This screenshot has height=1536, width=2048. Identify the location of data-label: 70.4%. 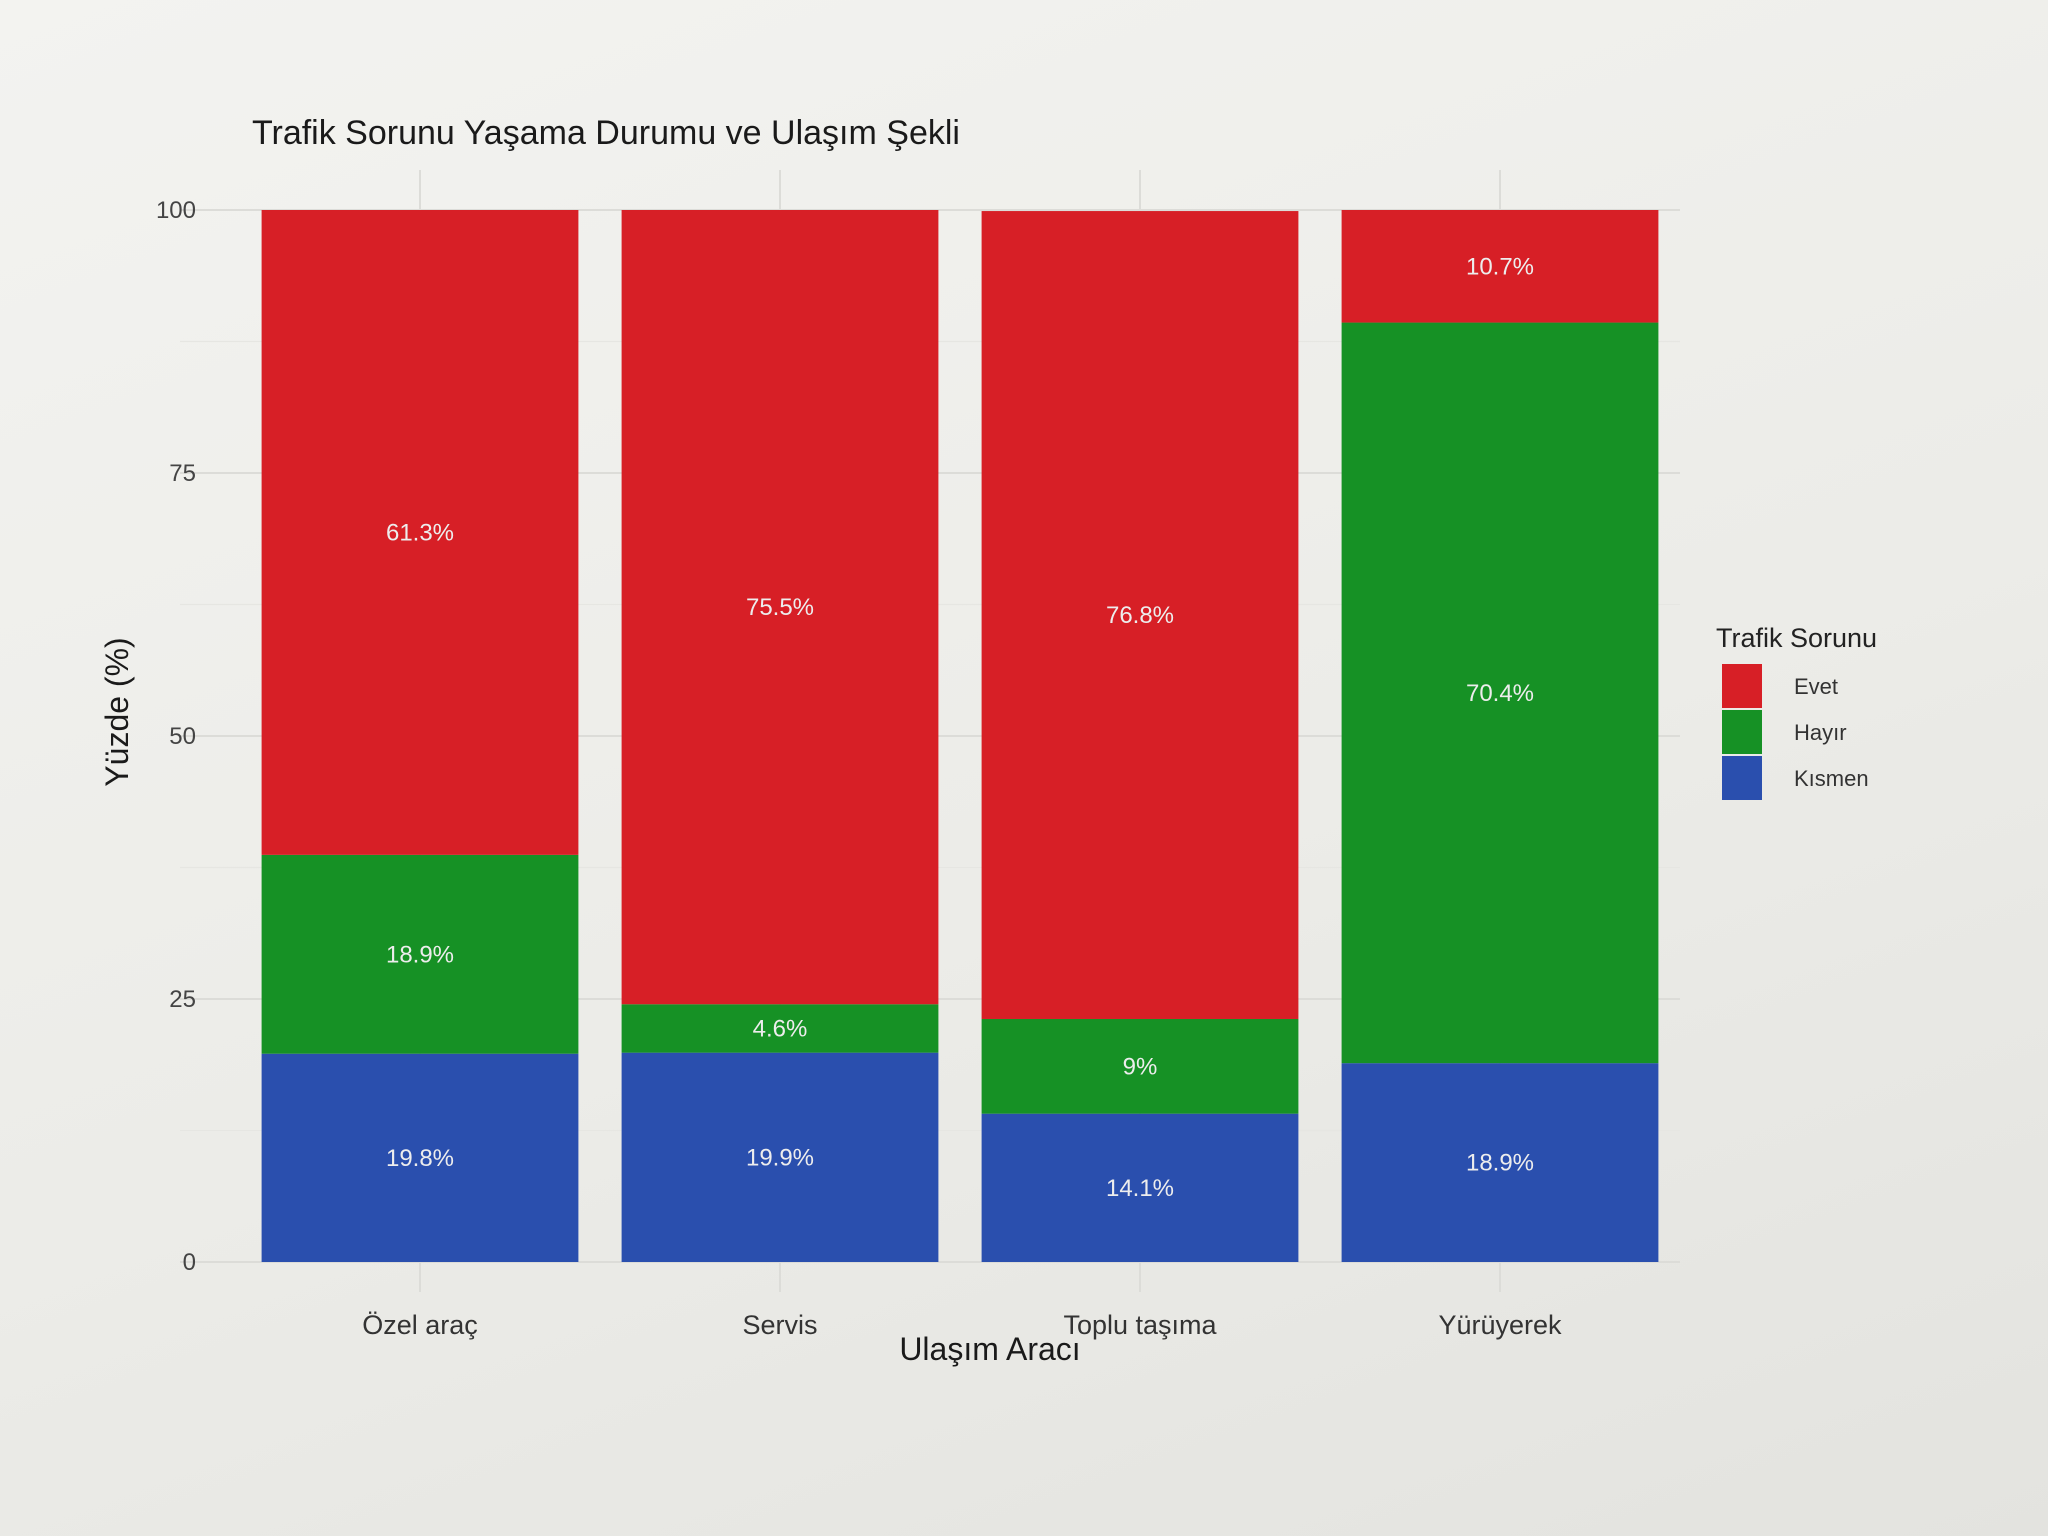
(1500, 693).